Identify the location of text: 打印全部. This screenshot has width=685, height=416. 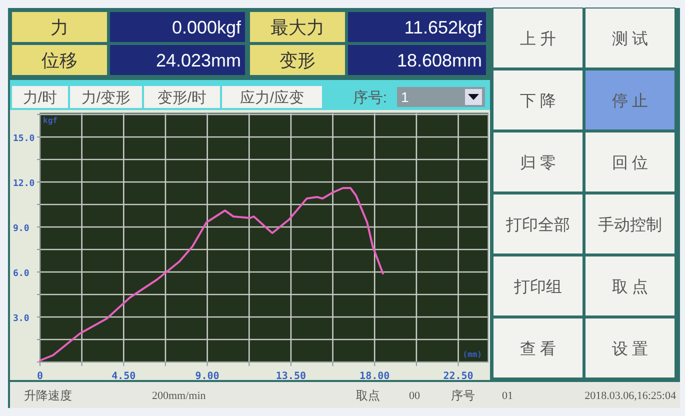
(537, 225).